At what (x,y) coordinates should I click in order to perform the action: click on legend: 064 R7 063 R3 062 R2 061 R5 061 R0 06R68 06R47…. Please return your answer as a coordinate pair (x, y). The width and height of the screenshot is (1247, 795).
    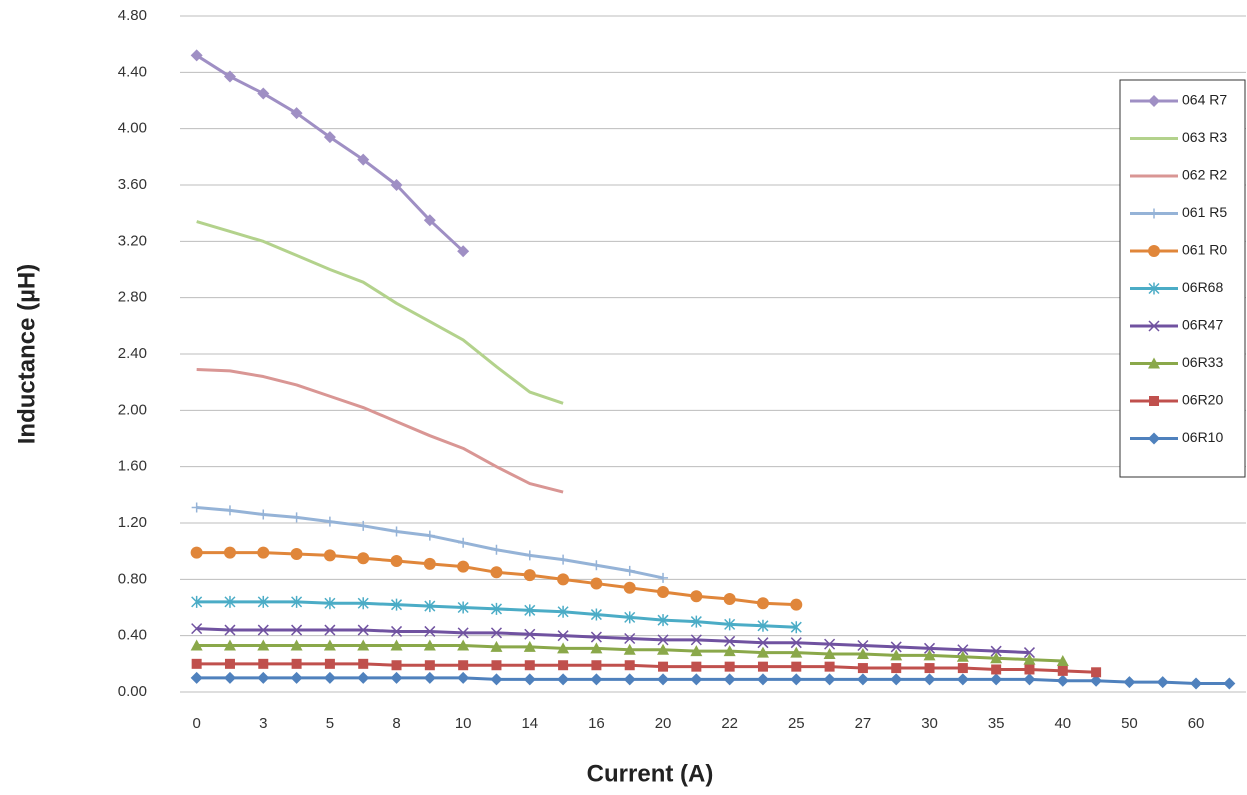
    Looking at the image, I should click on (1182, 278).